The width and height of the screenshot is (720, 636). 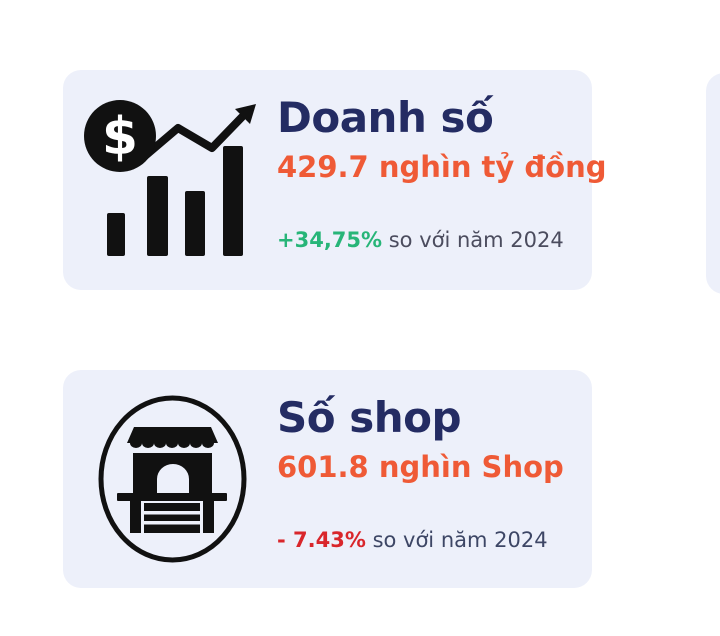 What do you see at coordinates (321, 540) in the screenshot?
I see `shops-change-percent: - 7.43%` at bounding box center [321, 540].